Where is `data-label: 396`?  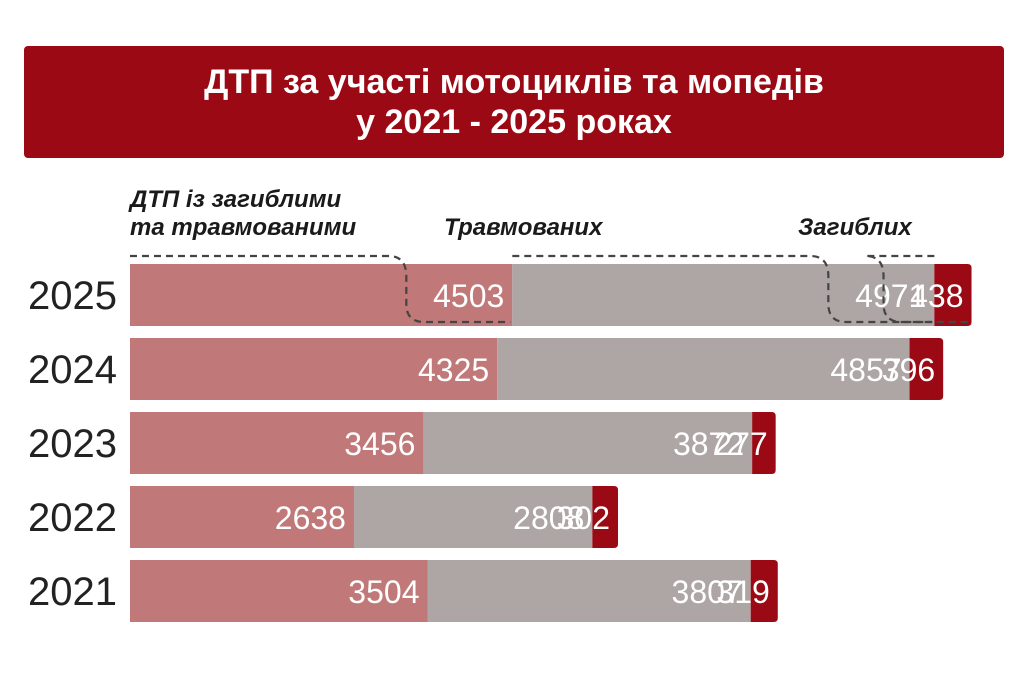
data-label: 396 is located at coordinates (908, 370).